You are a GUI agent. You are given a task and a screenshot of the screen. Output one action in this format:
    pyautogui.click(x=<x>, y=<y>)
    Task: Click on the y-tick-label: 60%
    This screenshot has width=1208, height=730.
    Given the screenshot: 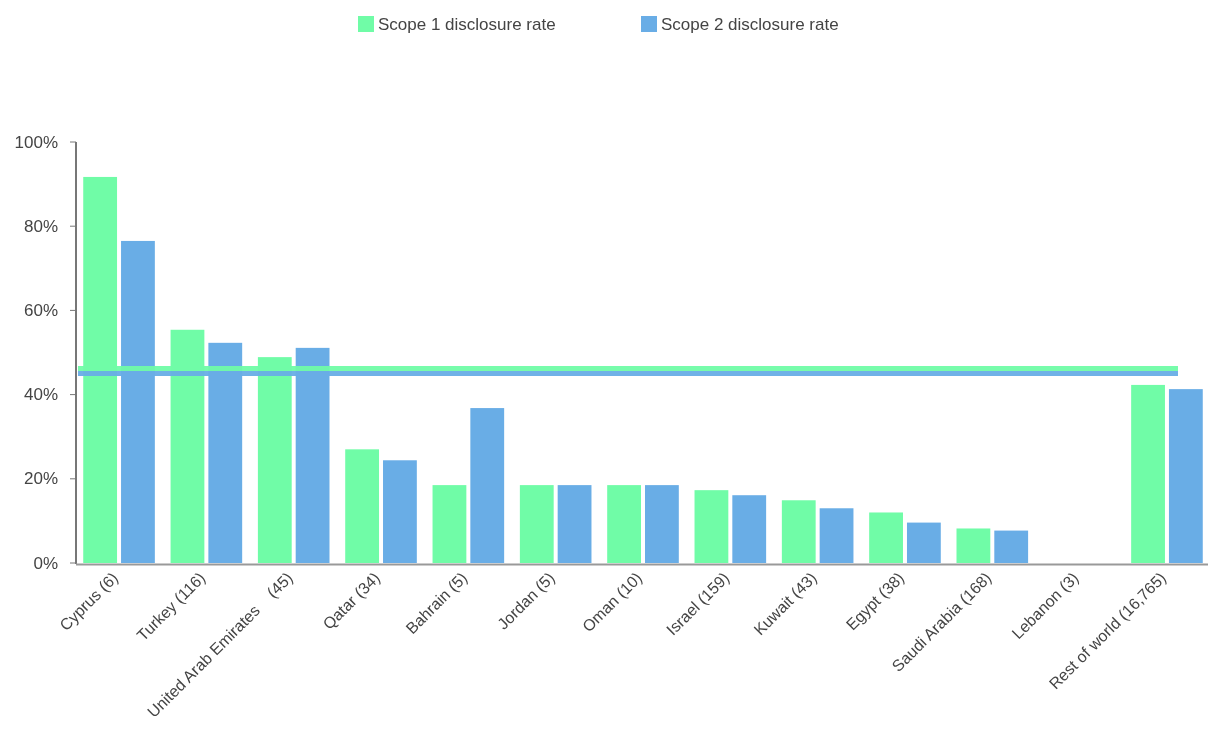 What is the action you would take?
    pyautogui.click(x=40, y=310)
    